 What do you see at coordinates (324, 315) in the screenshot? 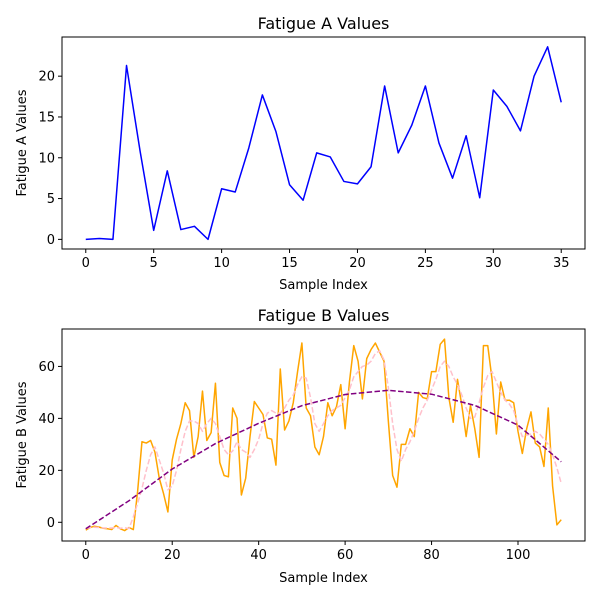
I see `chart-b-title: Fatigue B Values` at bounding box center [324, 315].